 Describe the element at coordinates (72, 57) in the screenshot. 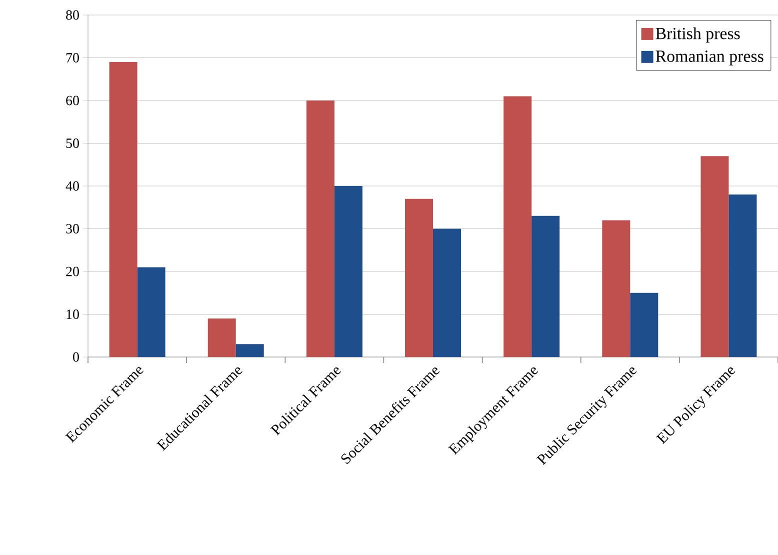

I see `y-tick-label: 70` at that location.